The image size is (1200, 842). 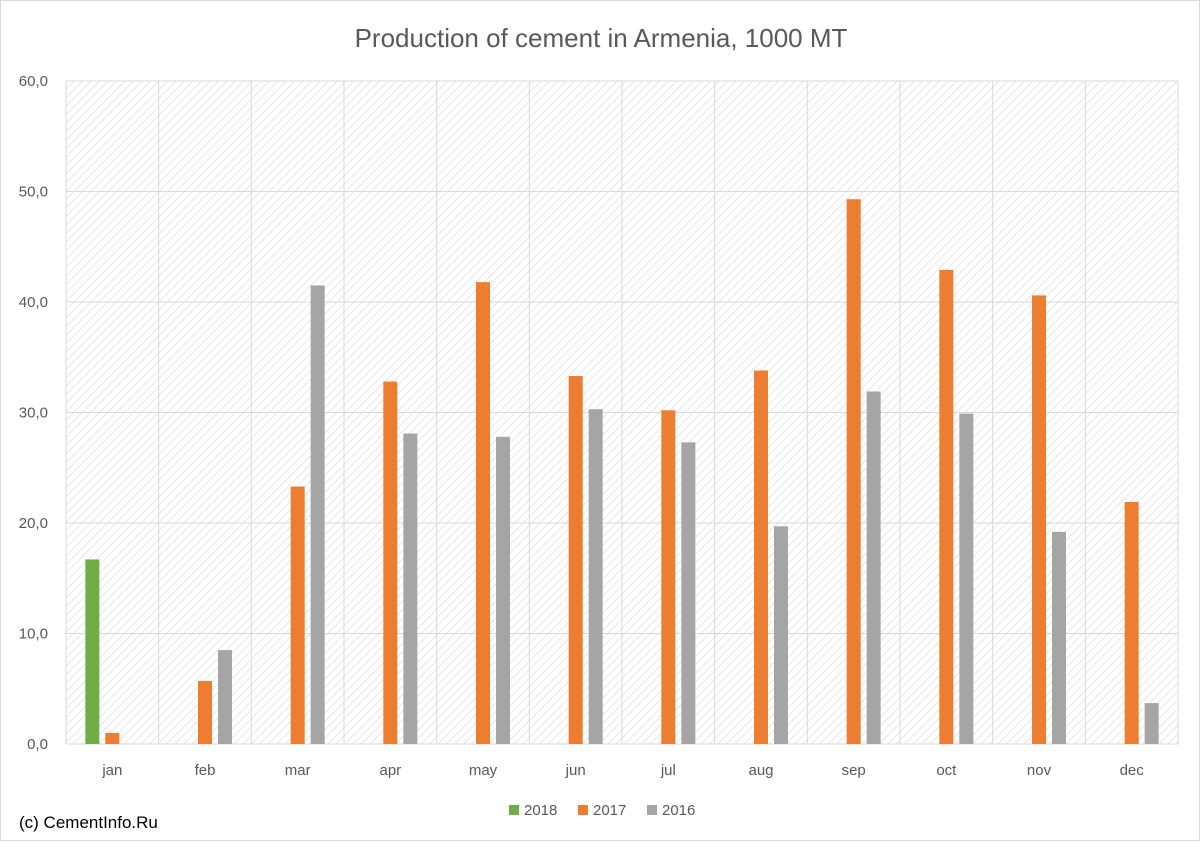 I want to click on y-tick-label: 20,0, so click(x=33, y=523).